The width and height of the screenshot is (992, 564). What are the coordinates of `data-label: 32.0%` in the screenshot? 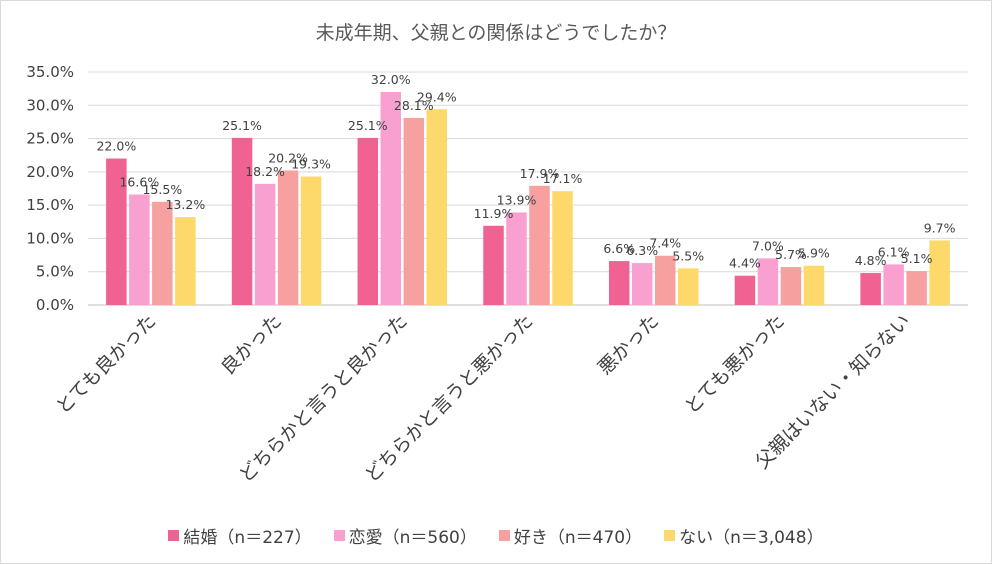 It's located at (391, 79).